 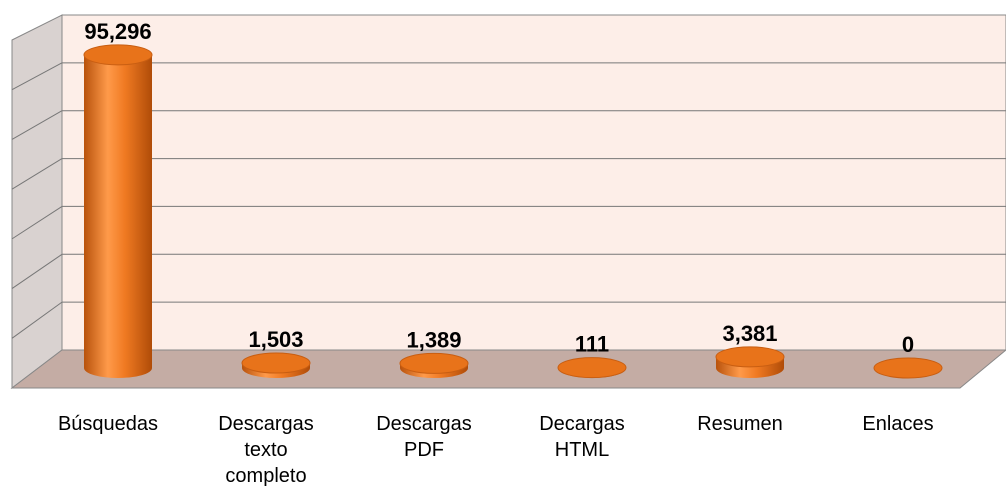 I want to click on x-tick-label: Resumen, so click(x=740, y=424).